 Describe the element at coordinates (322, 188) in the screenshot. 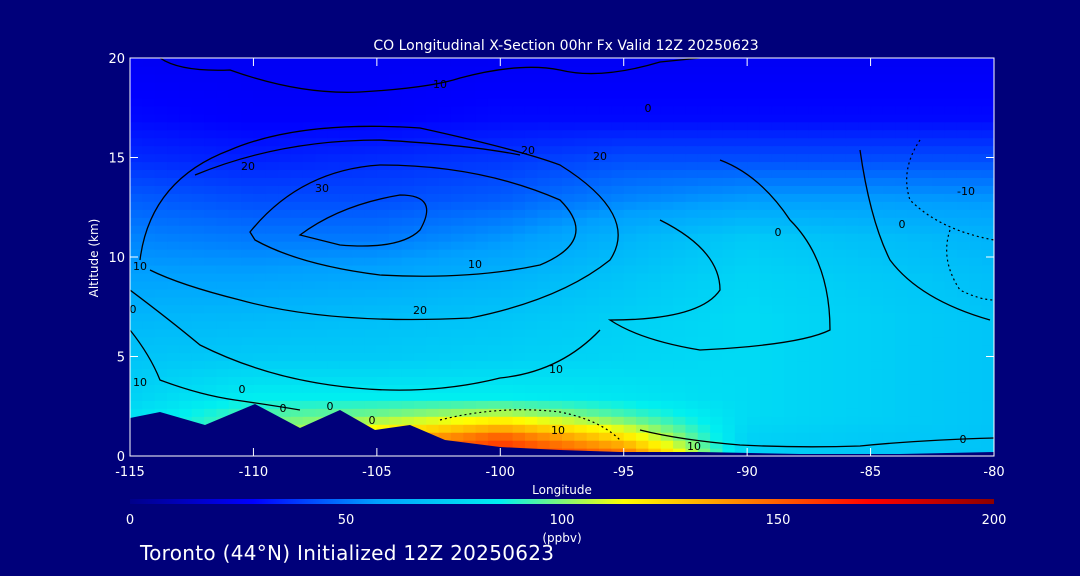

I see `contour-label: 30` at that location.